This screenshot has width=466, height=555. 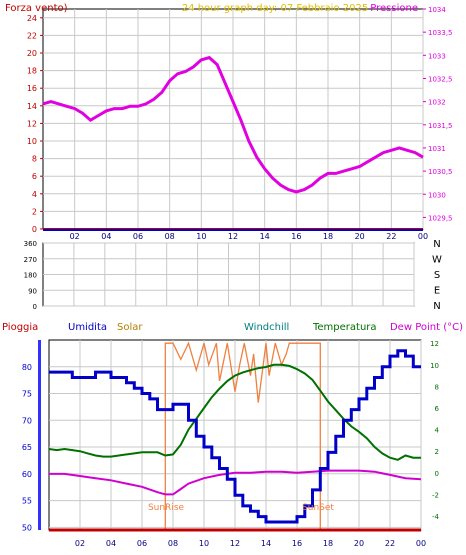 What do you see at coordinates (235, 543) in the screenshot?
I see `bottom-x-tick-label: 12` at bounding box center [235, 543].